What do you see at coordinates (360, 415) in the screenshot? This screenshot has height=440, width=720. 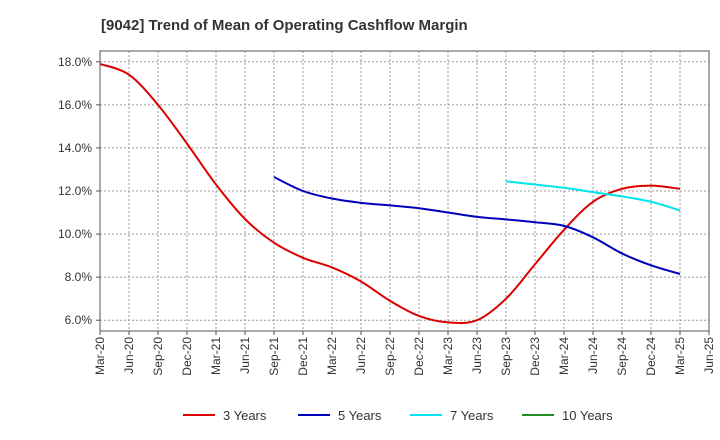 I see `legend-label-5-years: 5 Years` at bounding box center [360, 415].